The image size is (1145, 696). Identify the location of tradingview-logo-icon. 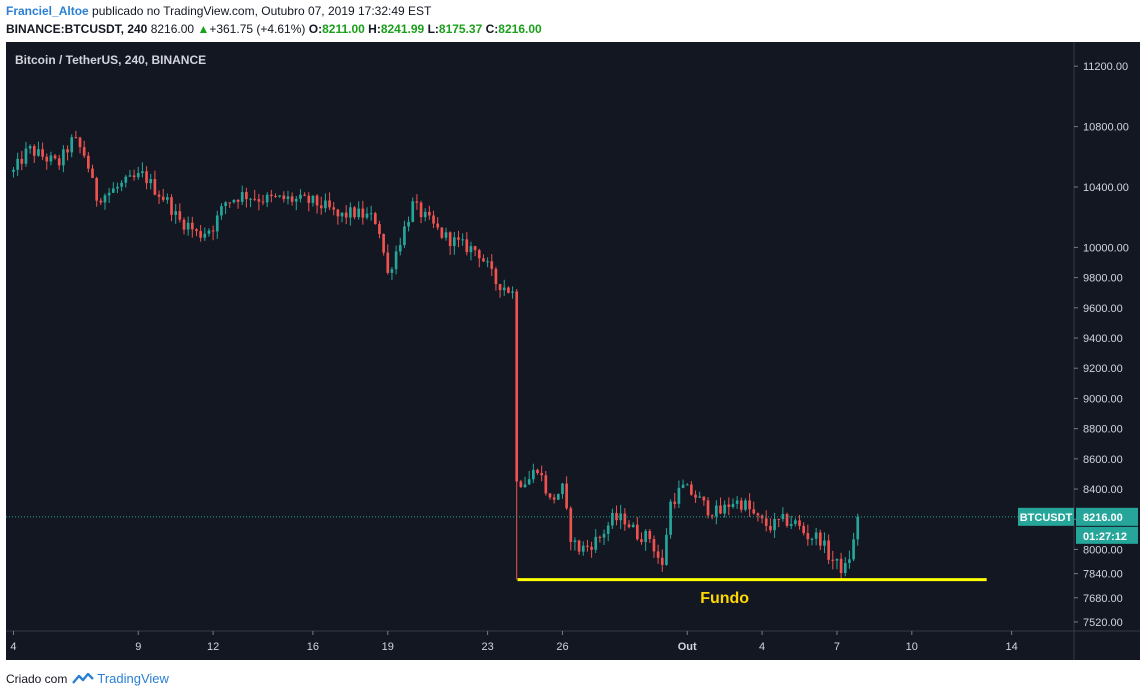
(83, 678).